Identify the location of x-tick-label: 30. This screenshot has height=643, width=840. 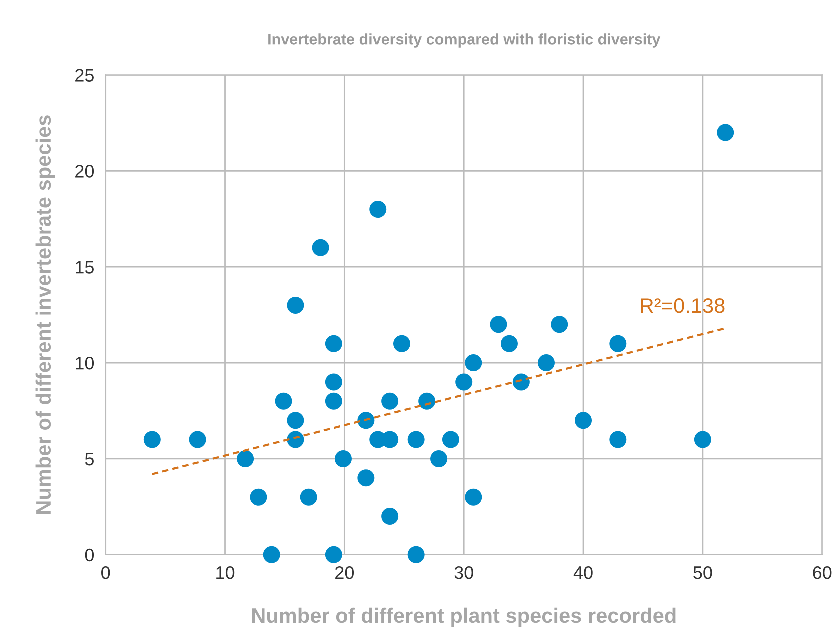
(464, 573).